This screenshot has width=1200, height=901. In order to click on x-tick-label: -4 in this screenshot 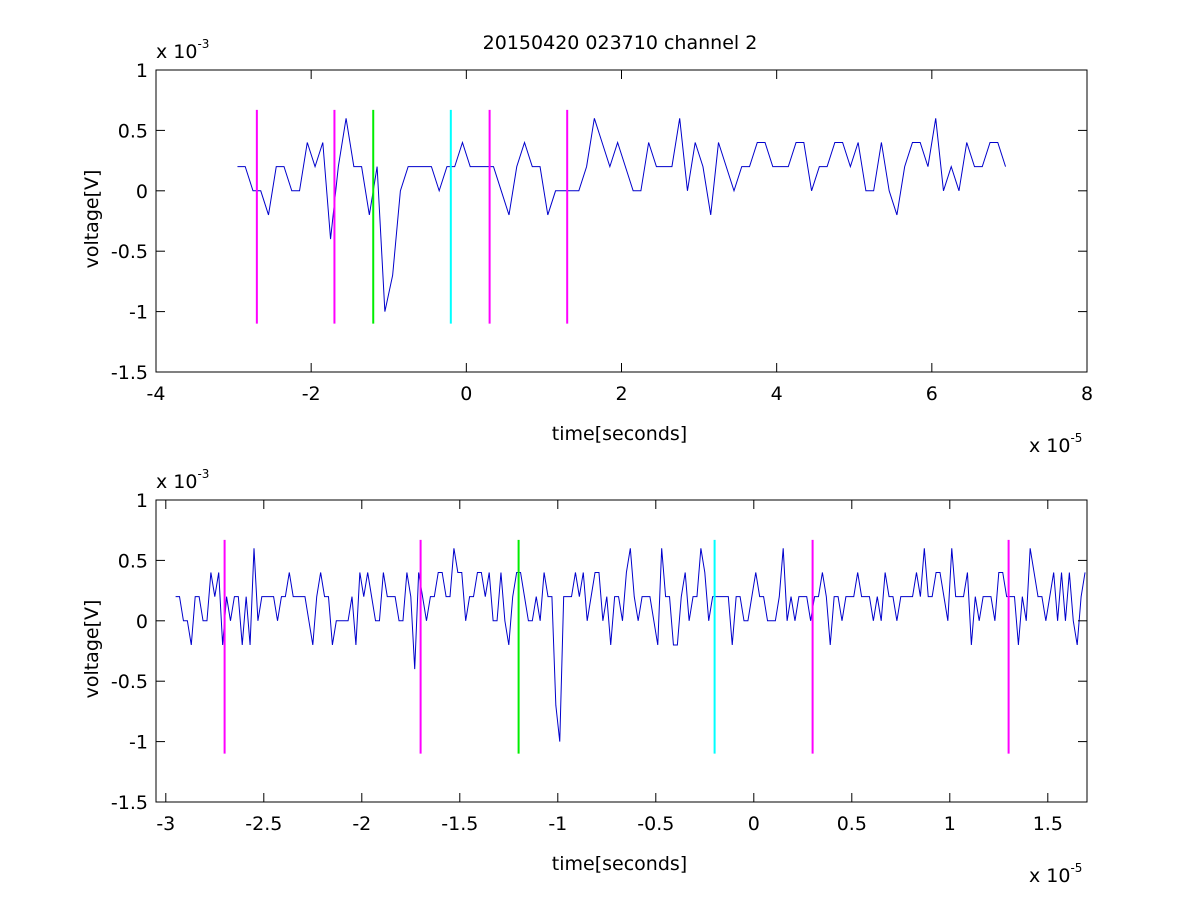, I will do `click(156, 394)`.